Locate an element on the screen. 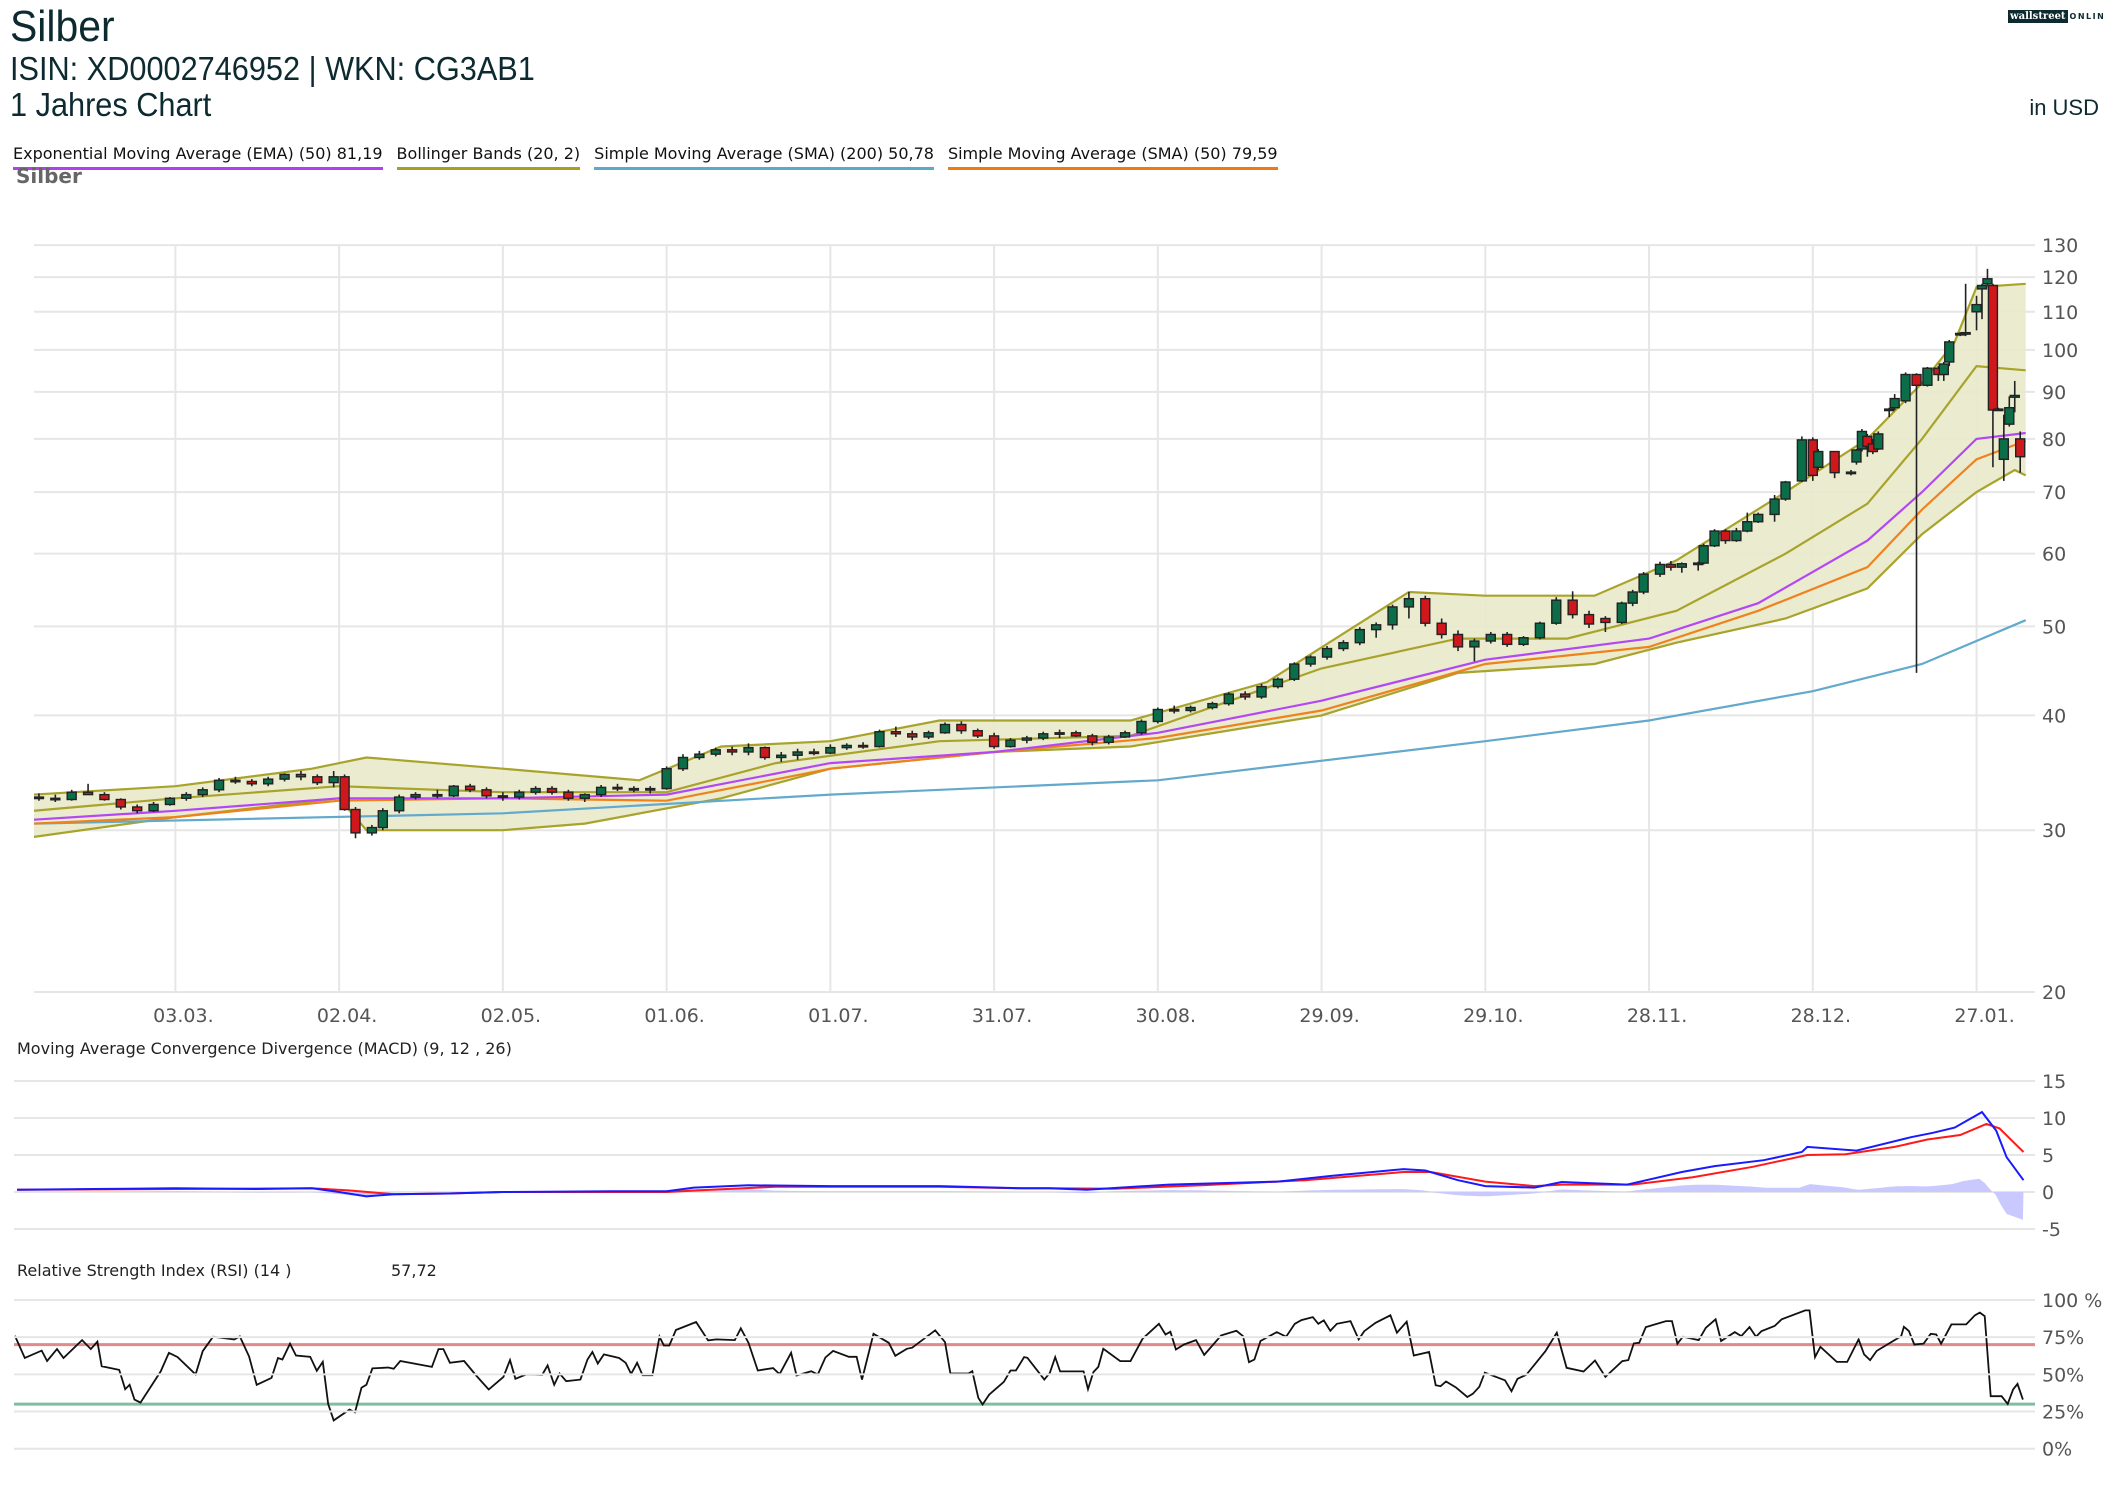  date-tick-label: 29.09. is located at coordinates (1329, 1016).